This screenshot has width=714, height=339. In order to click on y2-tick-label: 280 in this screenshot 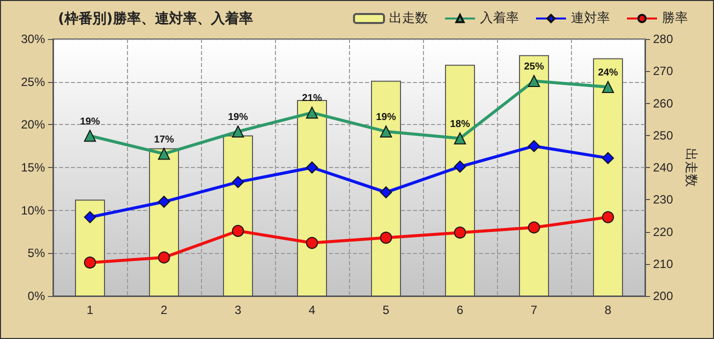, I will do `click(663, 39)`.